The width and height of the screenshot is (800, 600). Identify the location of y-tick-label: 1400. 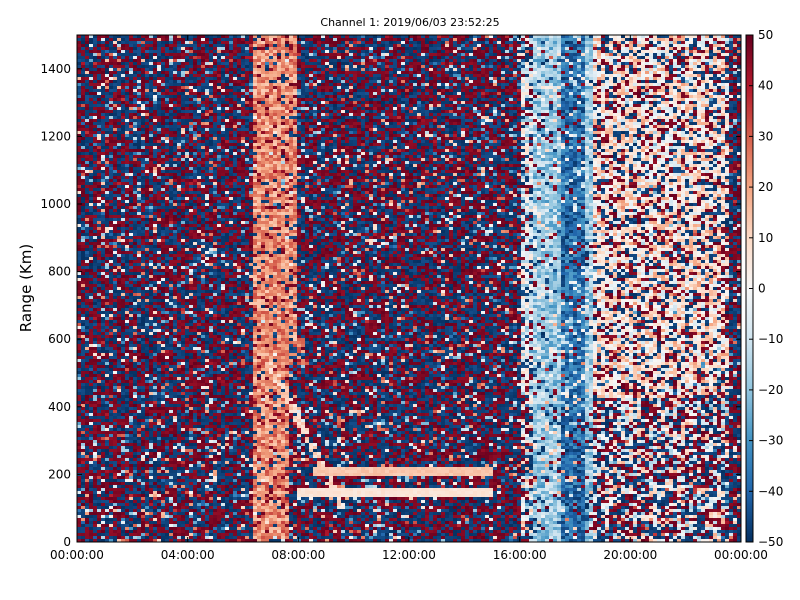
(55, 69).